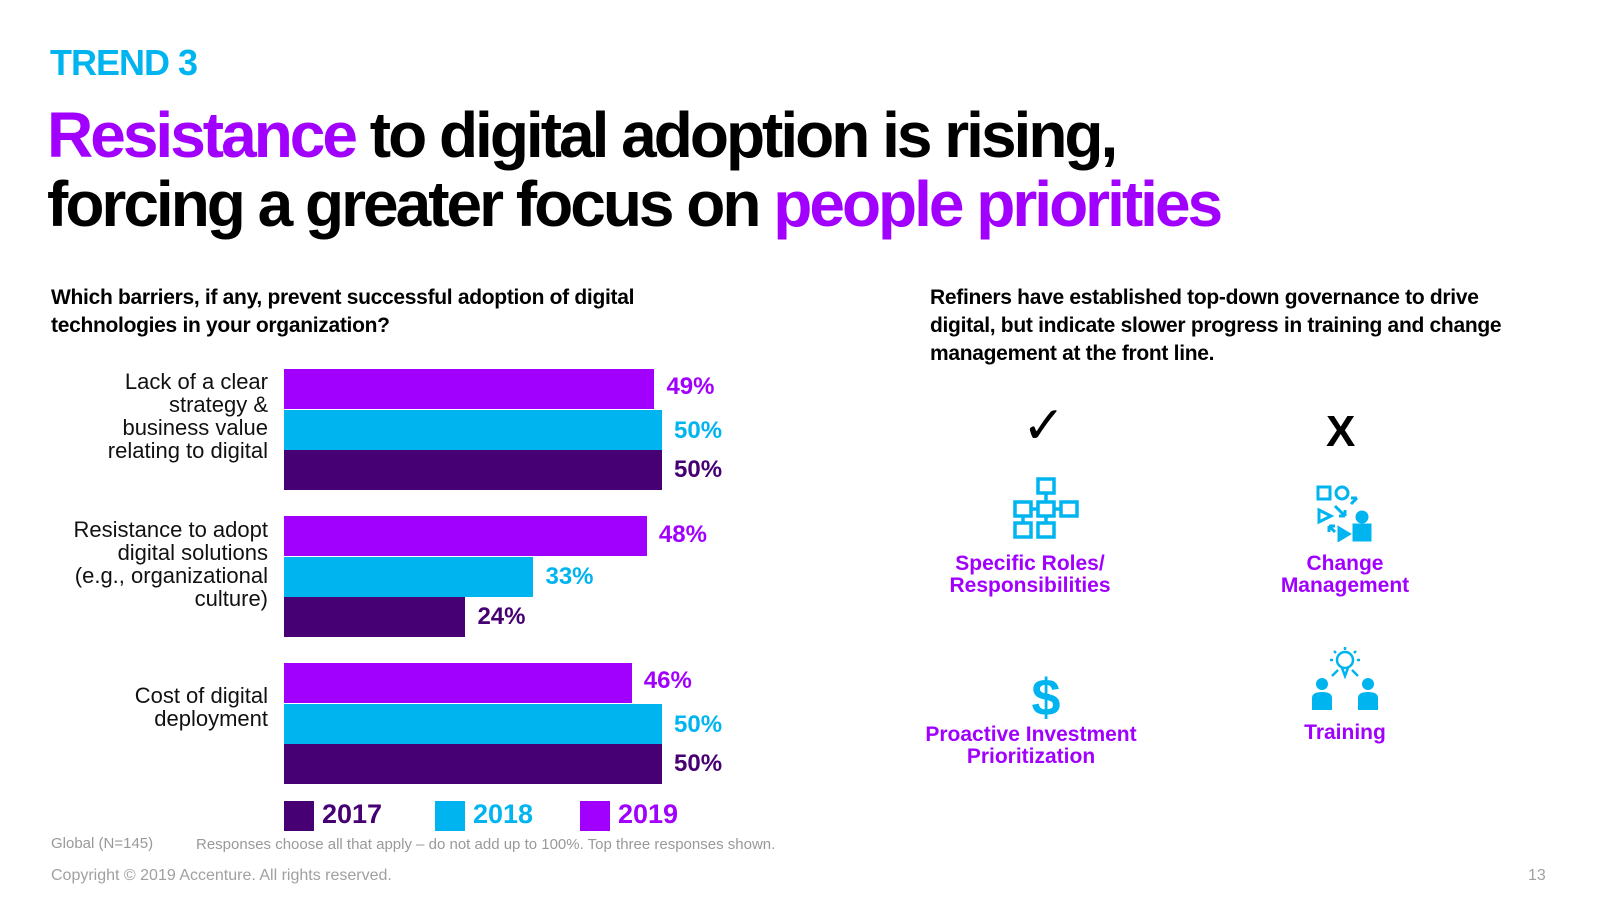 The height and width of the screenshot is (900, 1600). Describe the element at coordinates (1537, 875) in the screenshot. I see `page-number: 13` at that location.